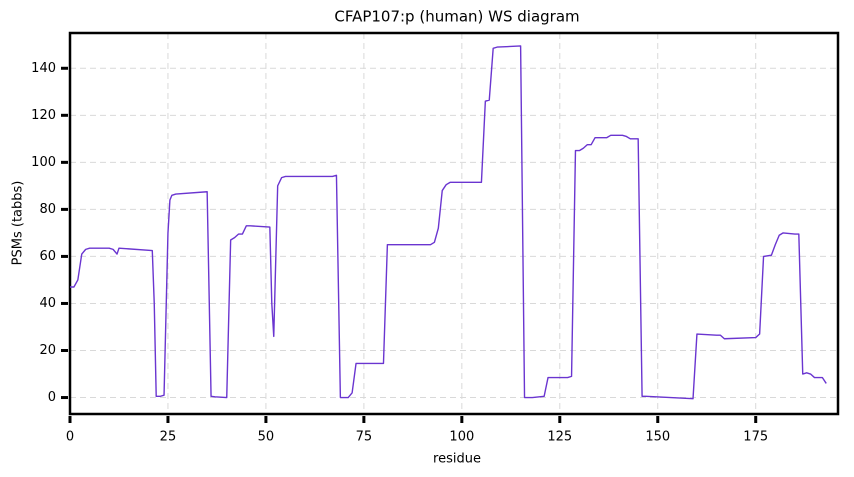 This screenshot has height=477, width=854. I want to click on y-tick-label: 80, so click(47, 209).